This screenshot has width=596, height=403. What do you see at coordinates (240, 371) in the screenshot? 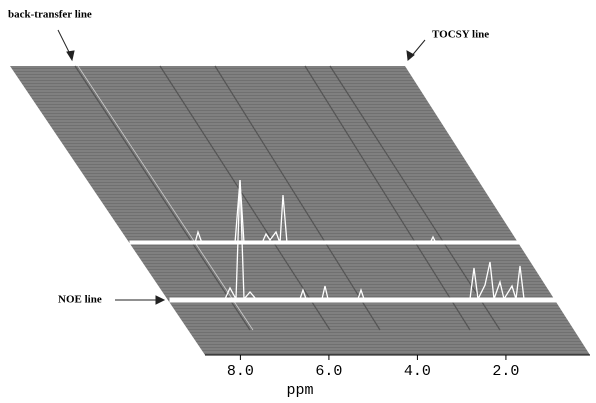
I see `x-tick-label: 8.0` at bounding box center [240, 371].